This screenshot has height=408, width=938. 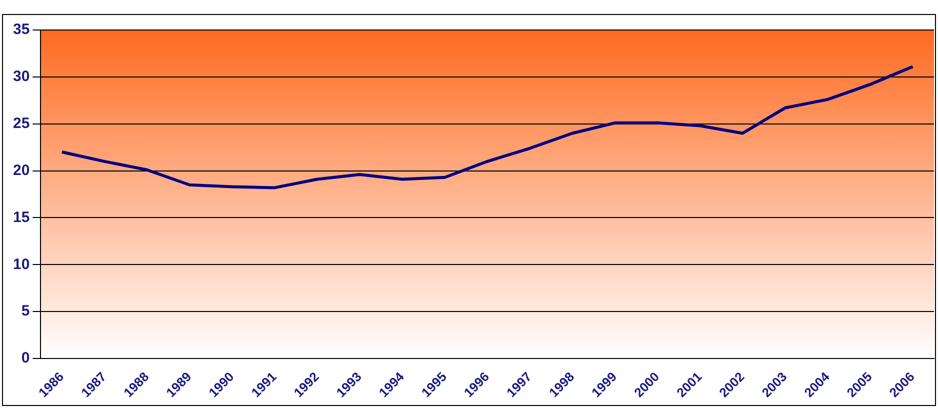 What do you see at coordinates (25, 358) in the screenshot?
I see `y-tick-label: 0` at bounding box center [25, 358].